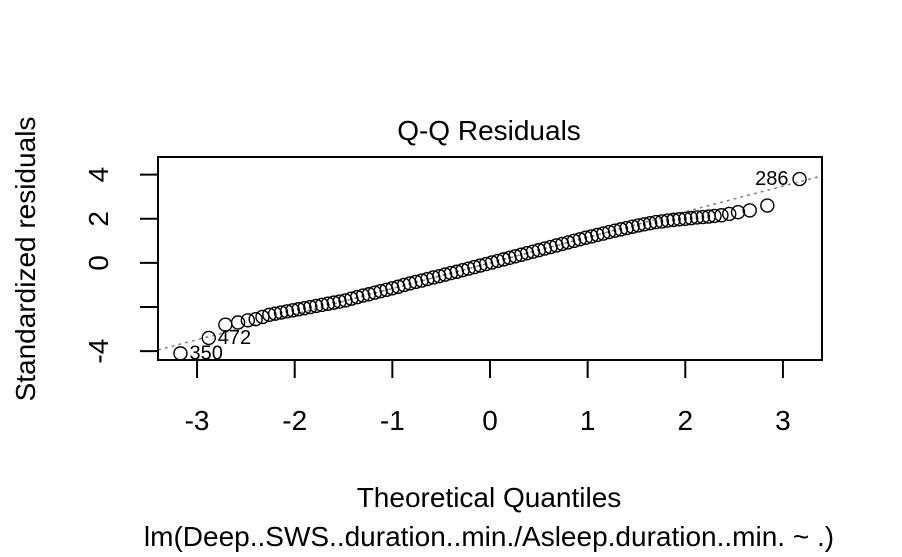 The image size is (902, 557). I want to click on x-tick-label: 1, so click(588, 420).